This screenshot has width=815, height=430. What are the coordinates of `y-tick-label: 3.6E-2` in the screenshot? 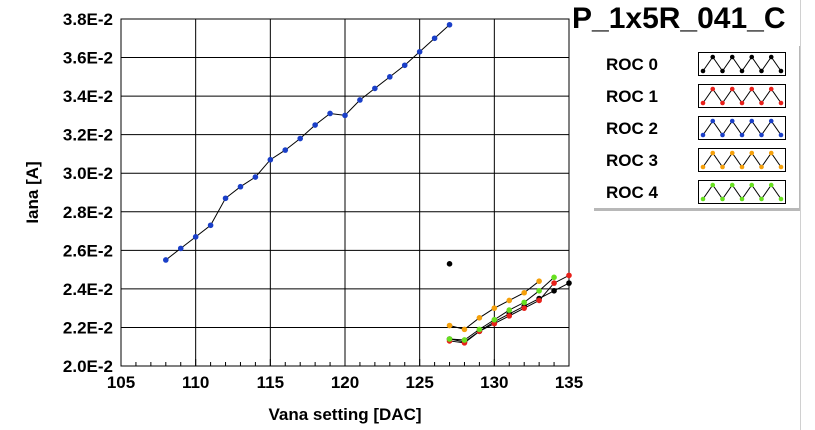 It's located at (88, 58).